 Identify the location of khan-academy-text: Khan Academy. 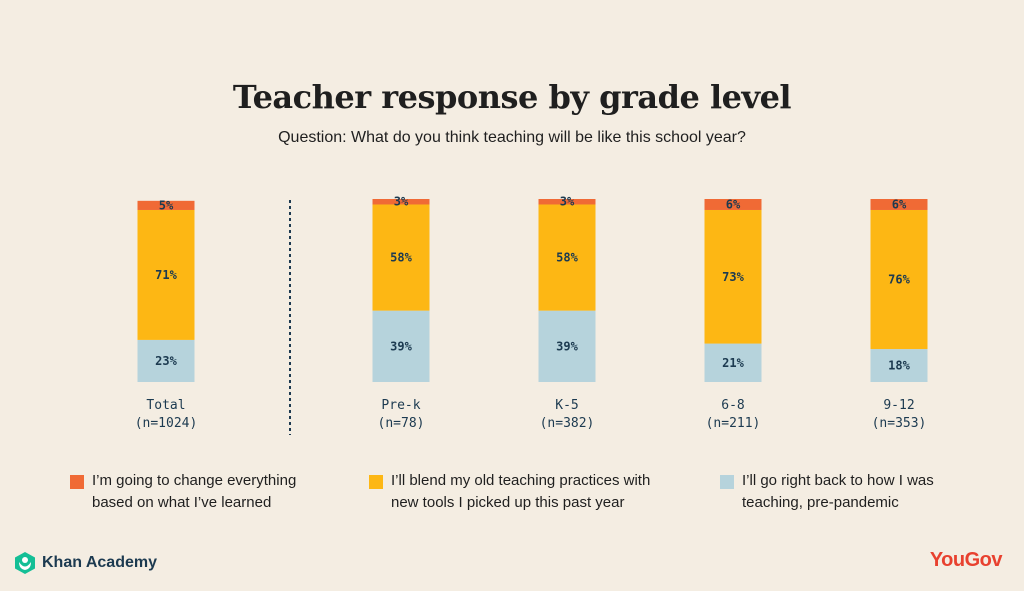
(99, 562).